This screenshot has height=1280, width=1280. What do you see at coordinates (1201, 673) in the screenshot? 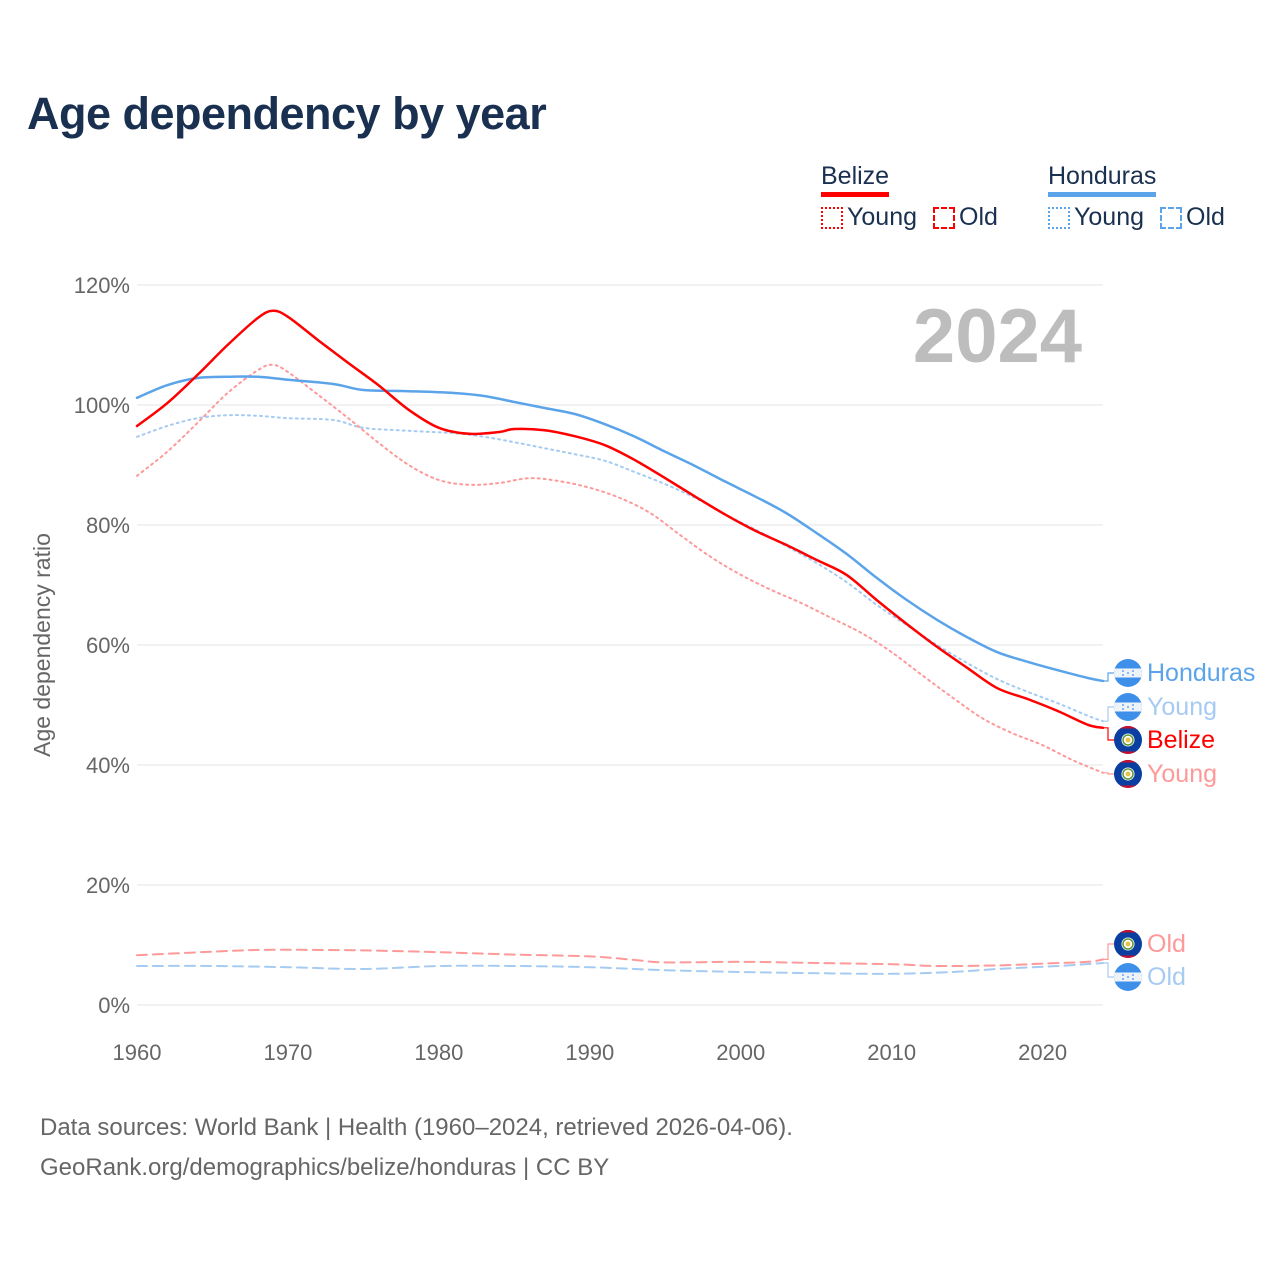
I see `end-label-honduras: Honduras` at bounding box center [1201, 673].